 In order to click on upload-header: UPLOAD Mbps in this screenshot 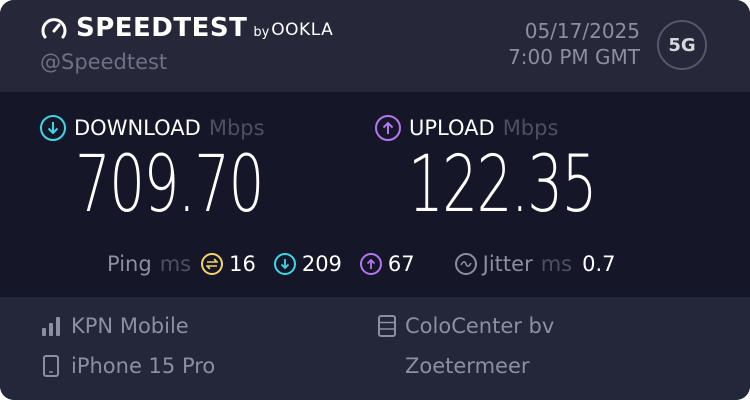, I will do `click(466, 128)`.